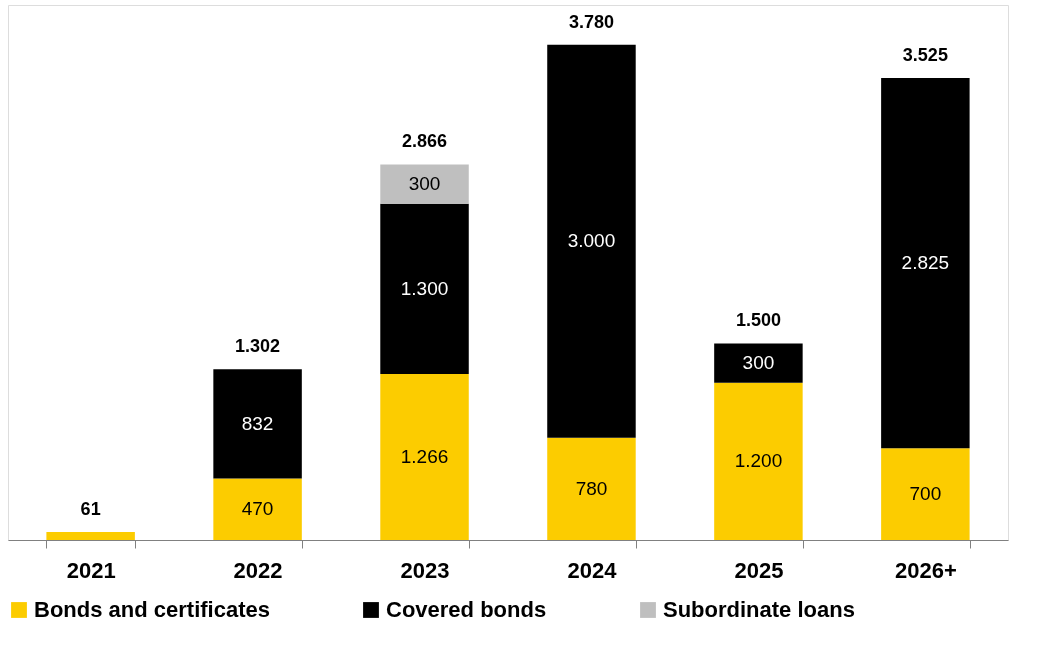 This screenshot has height=665, width=1037. Describe the element at coordinates (759, 609) in the screenshot. I see `legend-label: Subordinate loans` at that location.